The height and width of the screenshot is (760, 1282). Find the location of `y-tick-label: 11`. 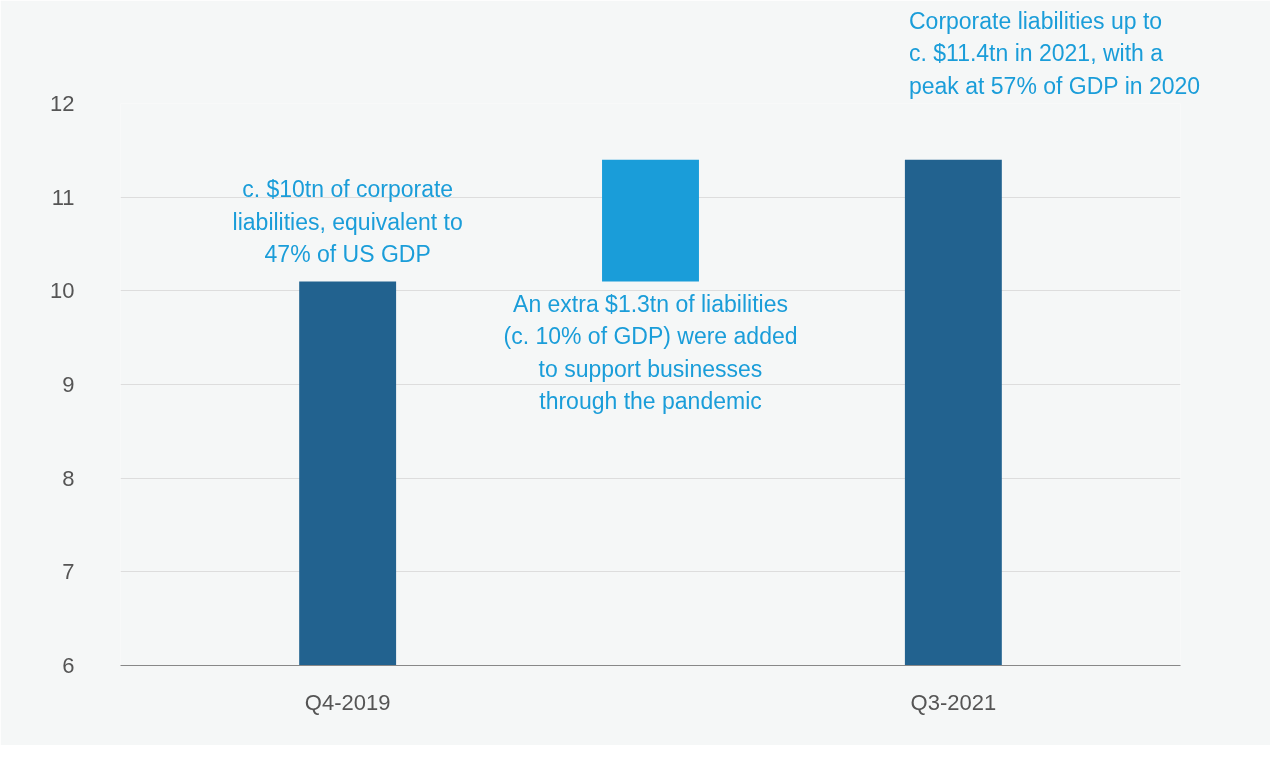

y-tick-label: 11 is located at coordinates (63, 197).